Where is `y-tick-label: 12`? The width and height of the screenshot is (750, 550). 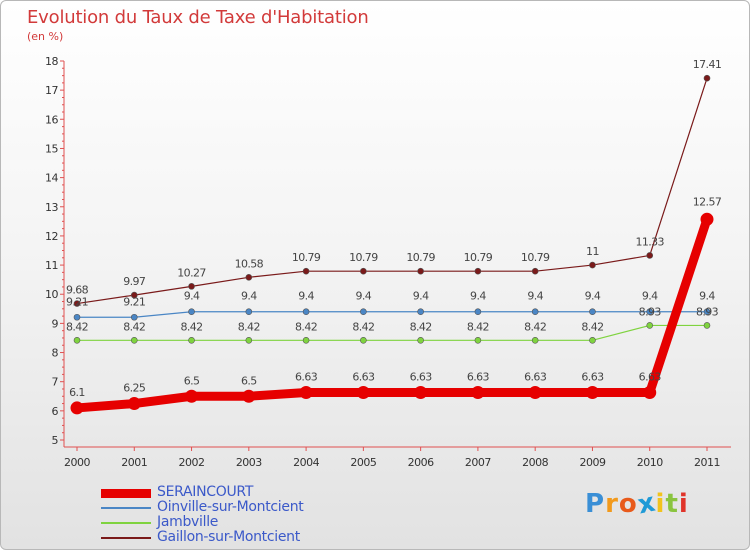
y-tick-label: 12 is located at coordinates (51, 236).